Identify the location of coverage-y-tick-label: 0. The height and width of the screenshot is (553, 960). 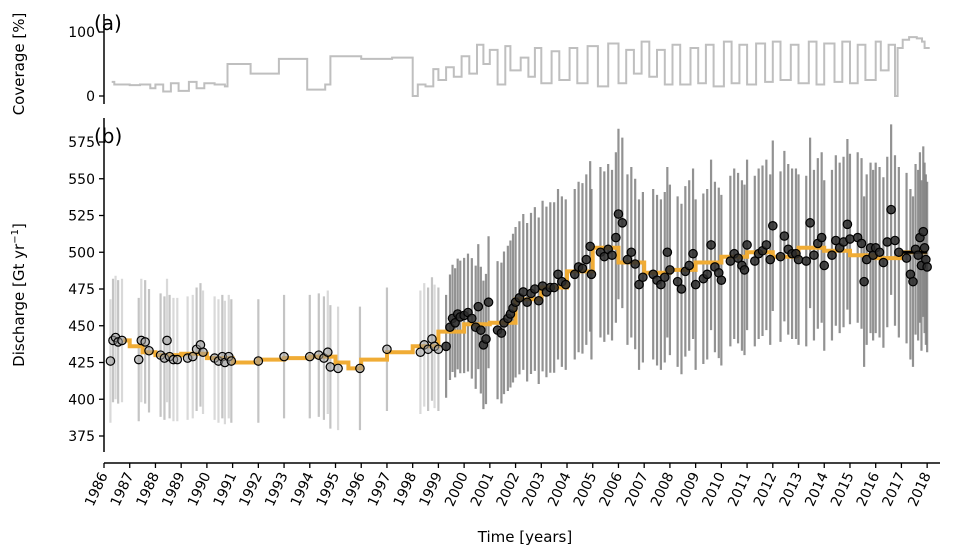
(90, 97).